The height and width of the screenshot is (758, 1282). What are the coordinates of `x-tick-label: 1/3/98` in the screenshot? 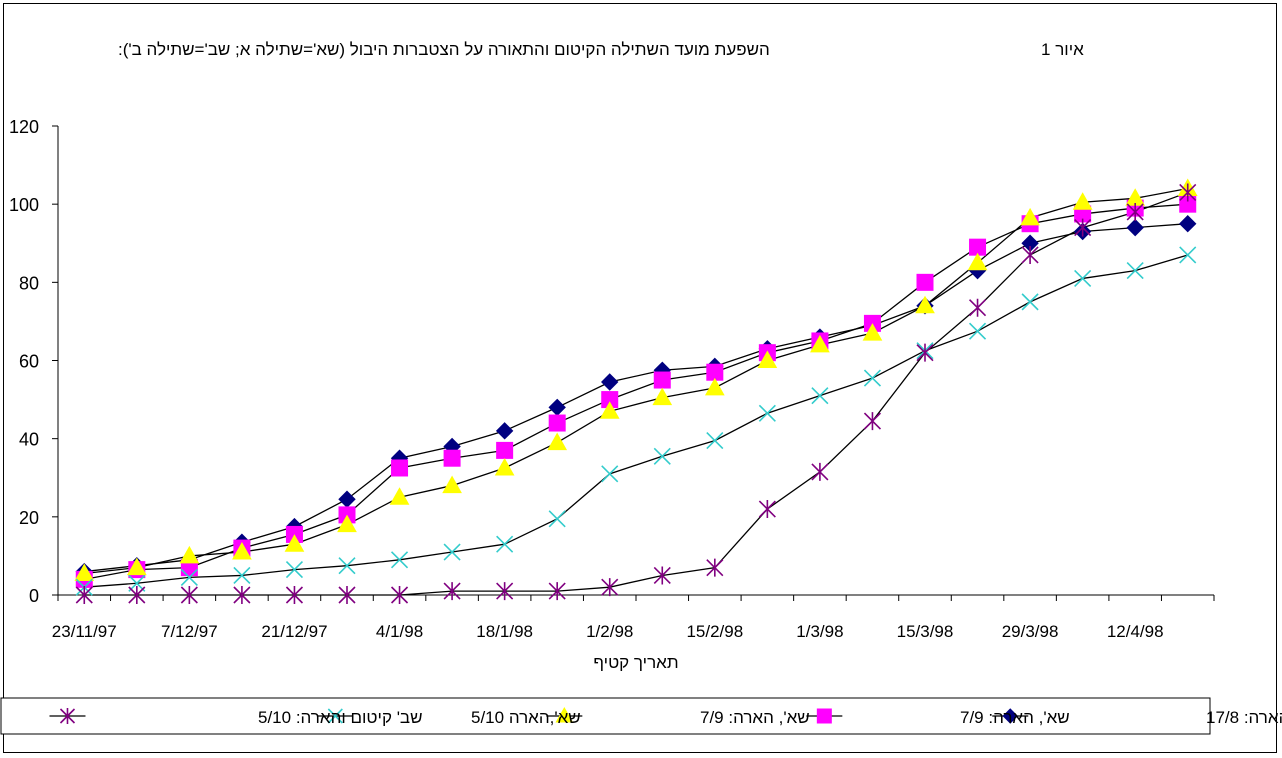 It's located at (819, 631).